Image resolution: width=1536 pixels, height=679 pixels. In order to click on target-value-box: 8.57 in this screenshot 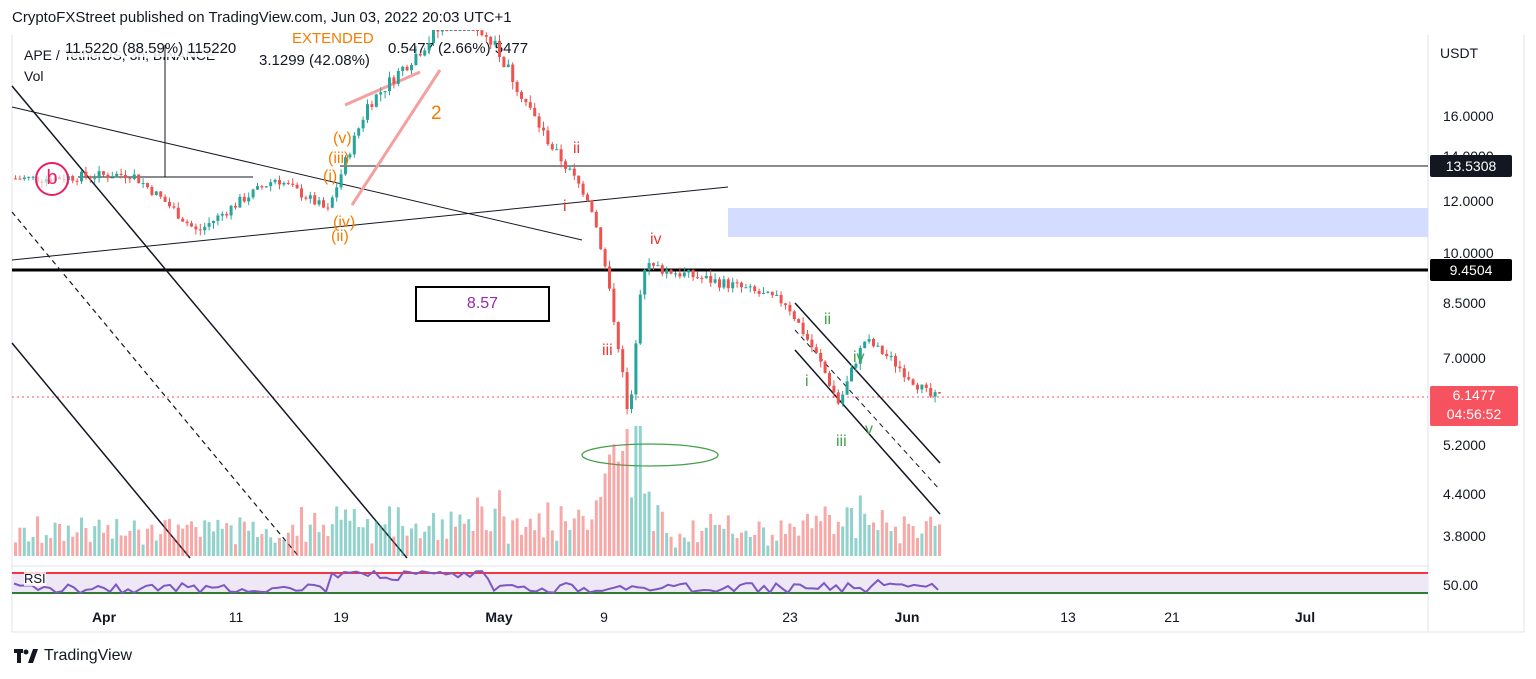, I will do `click(482, 304)`.